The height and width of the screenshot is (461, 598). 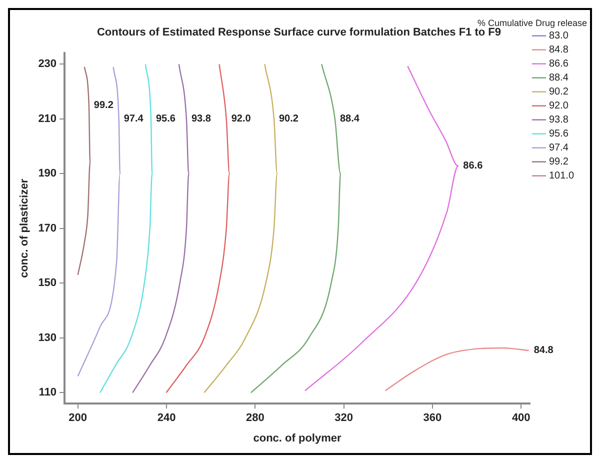 What do you see at coordinates (558, 148) in the screenshot?
I see `legend-label: 97.4` at bounding box center [558, 148].